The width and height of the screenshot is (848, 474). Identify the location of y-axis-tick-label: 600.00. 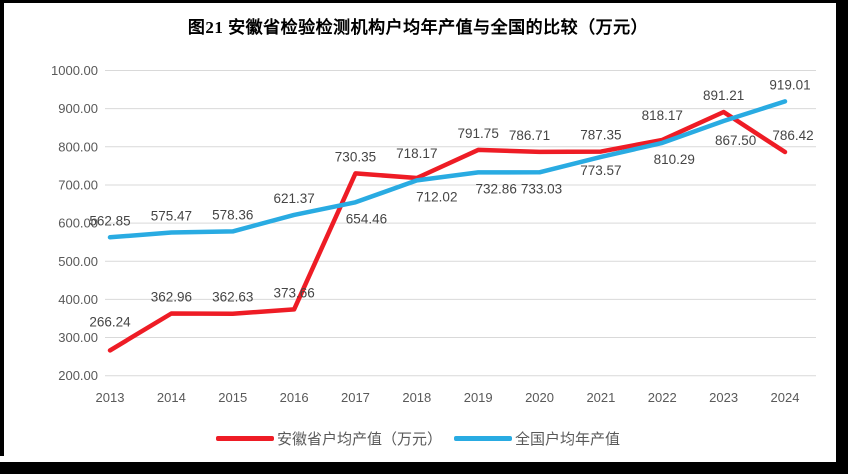
(78, 223).